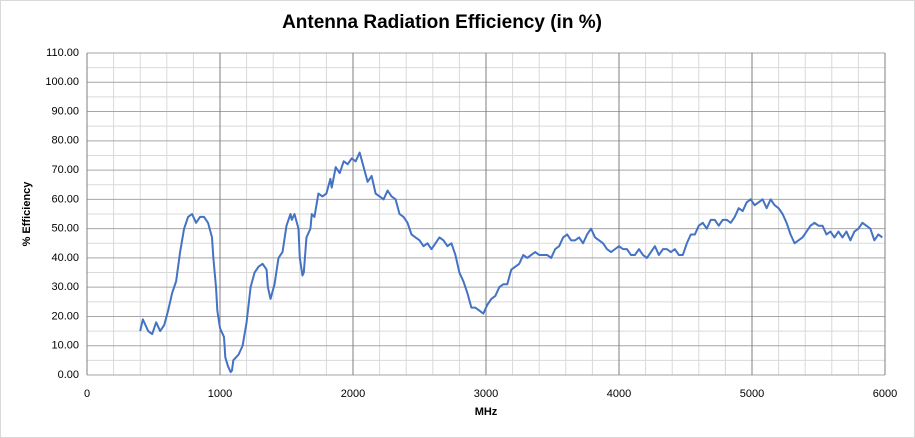 Image resolution: width=915 pixels, height=438 pixels. What do you see at coordinates (65, 316) in the screenshot?
I see `y-tick-label: 20.00` at bounding box center [65, 316].